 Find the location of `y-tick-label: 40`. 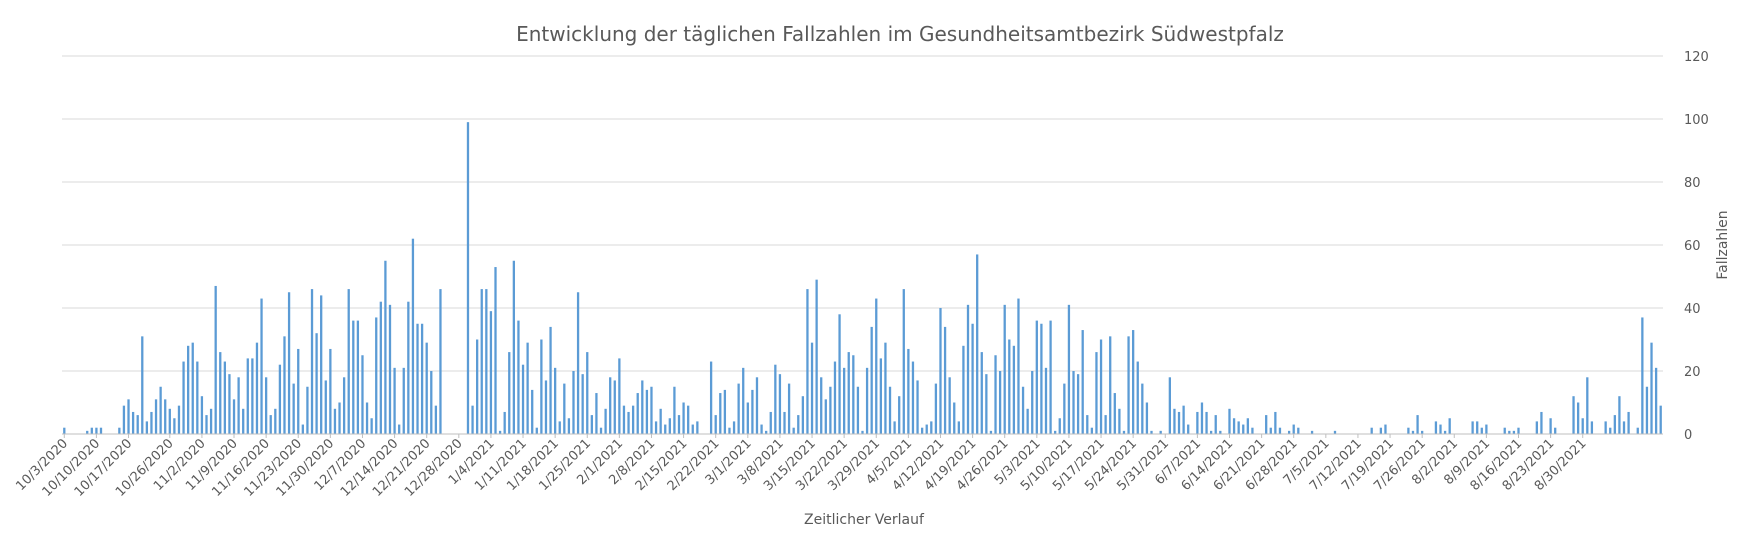

y-tick-label: 40 is located at coordinates (1692, 309).